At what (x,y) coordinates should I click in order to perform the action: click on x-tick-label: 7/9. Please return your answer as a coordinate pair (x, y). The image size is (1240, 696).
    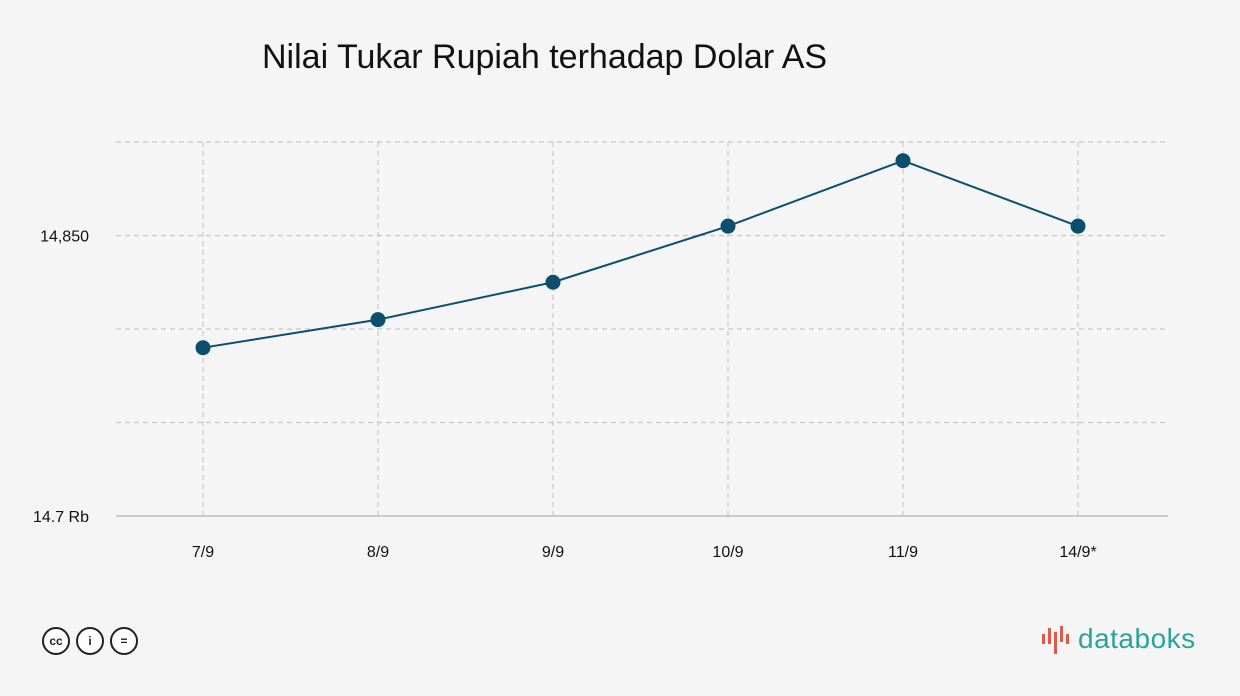
    Looking at the image, I should click on (203, 552).